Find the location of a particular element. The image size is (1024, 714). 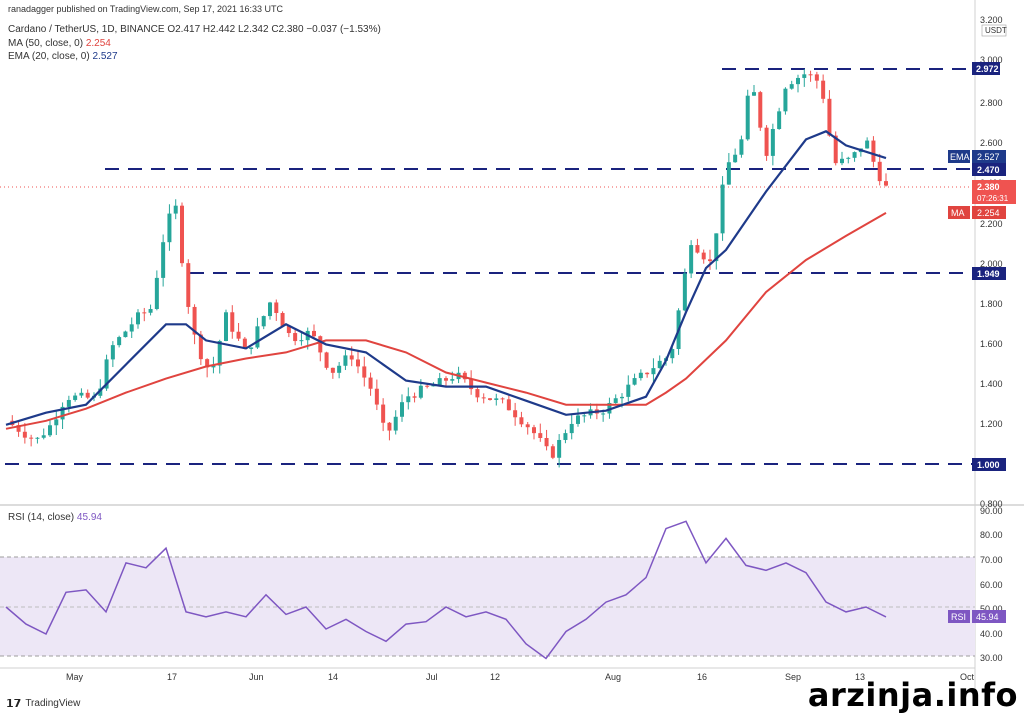

time-tick-label: Aug is located at coordinates (613, 677).